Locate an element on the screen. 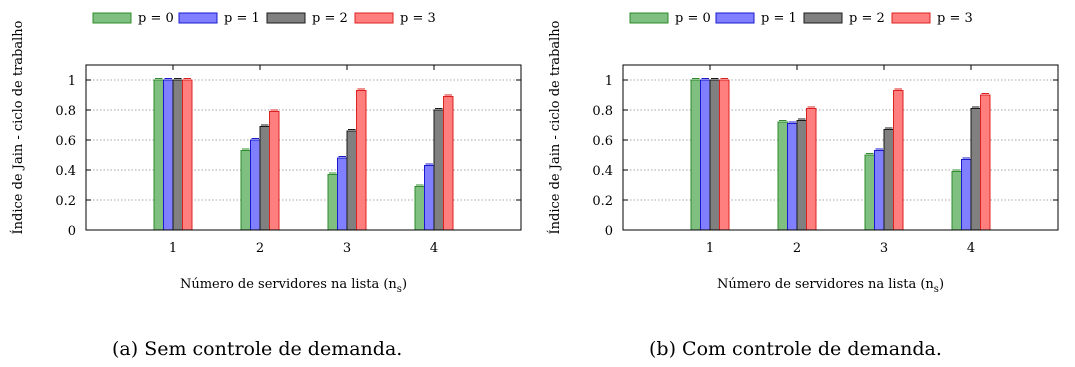 This screenshot has width=1075, height=367. caption-a: (a) Sem controle de demanda. is located at coordinates (257, 349).